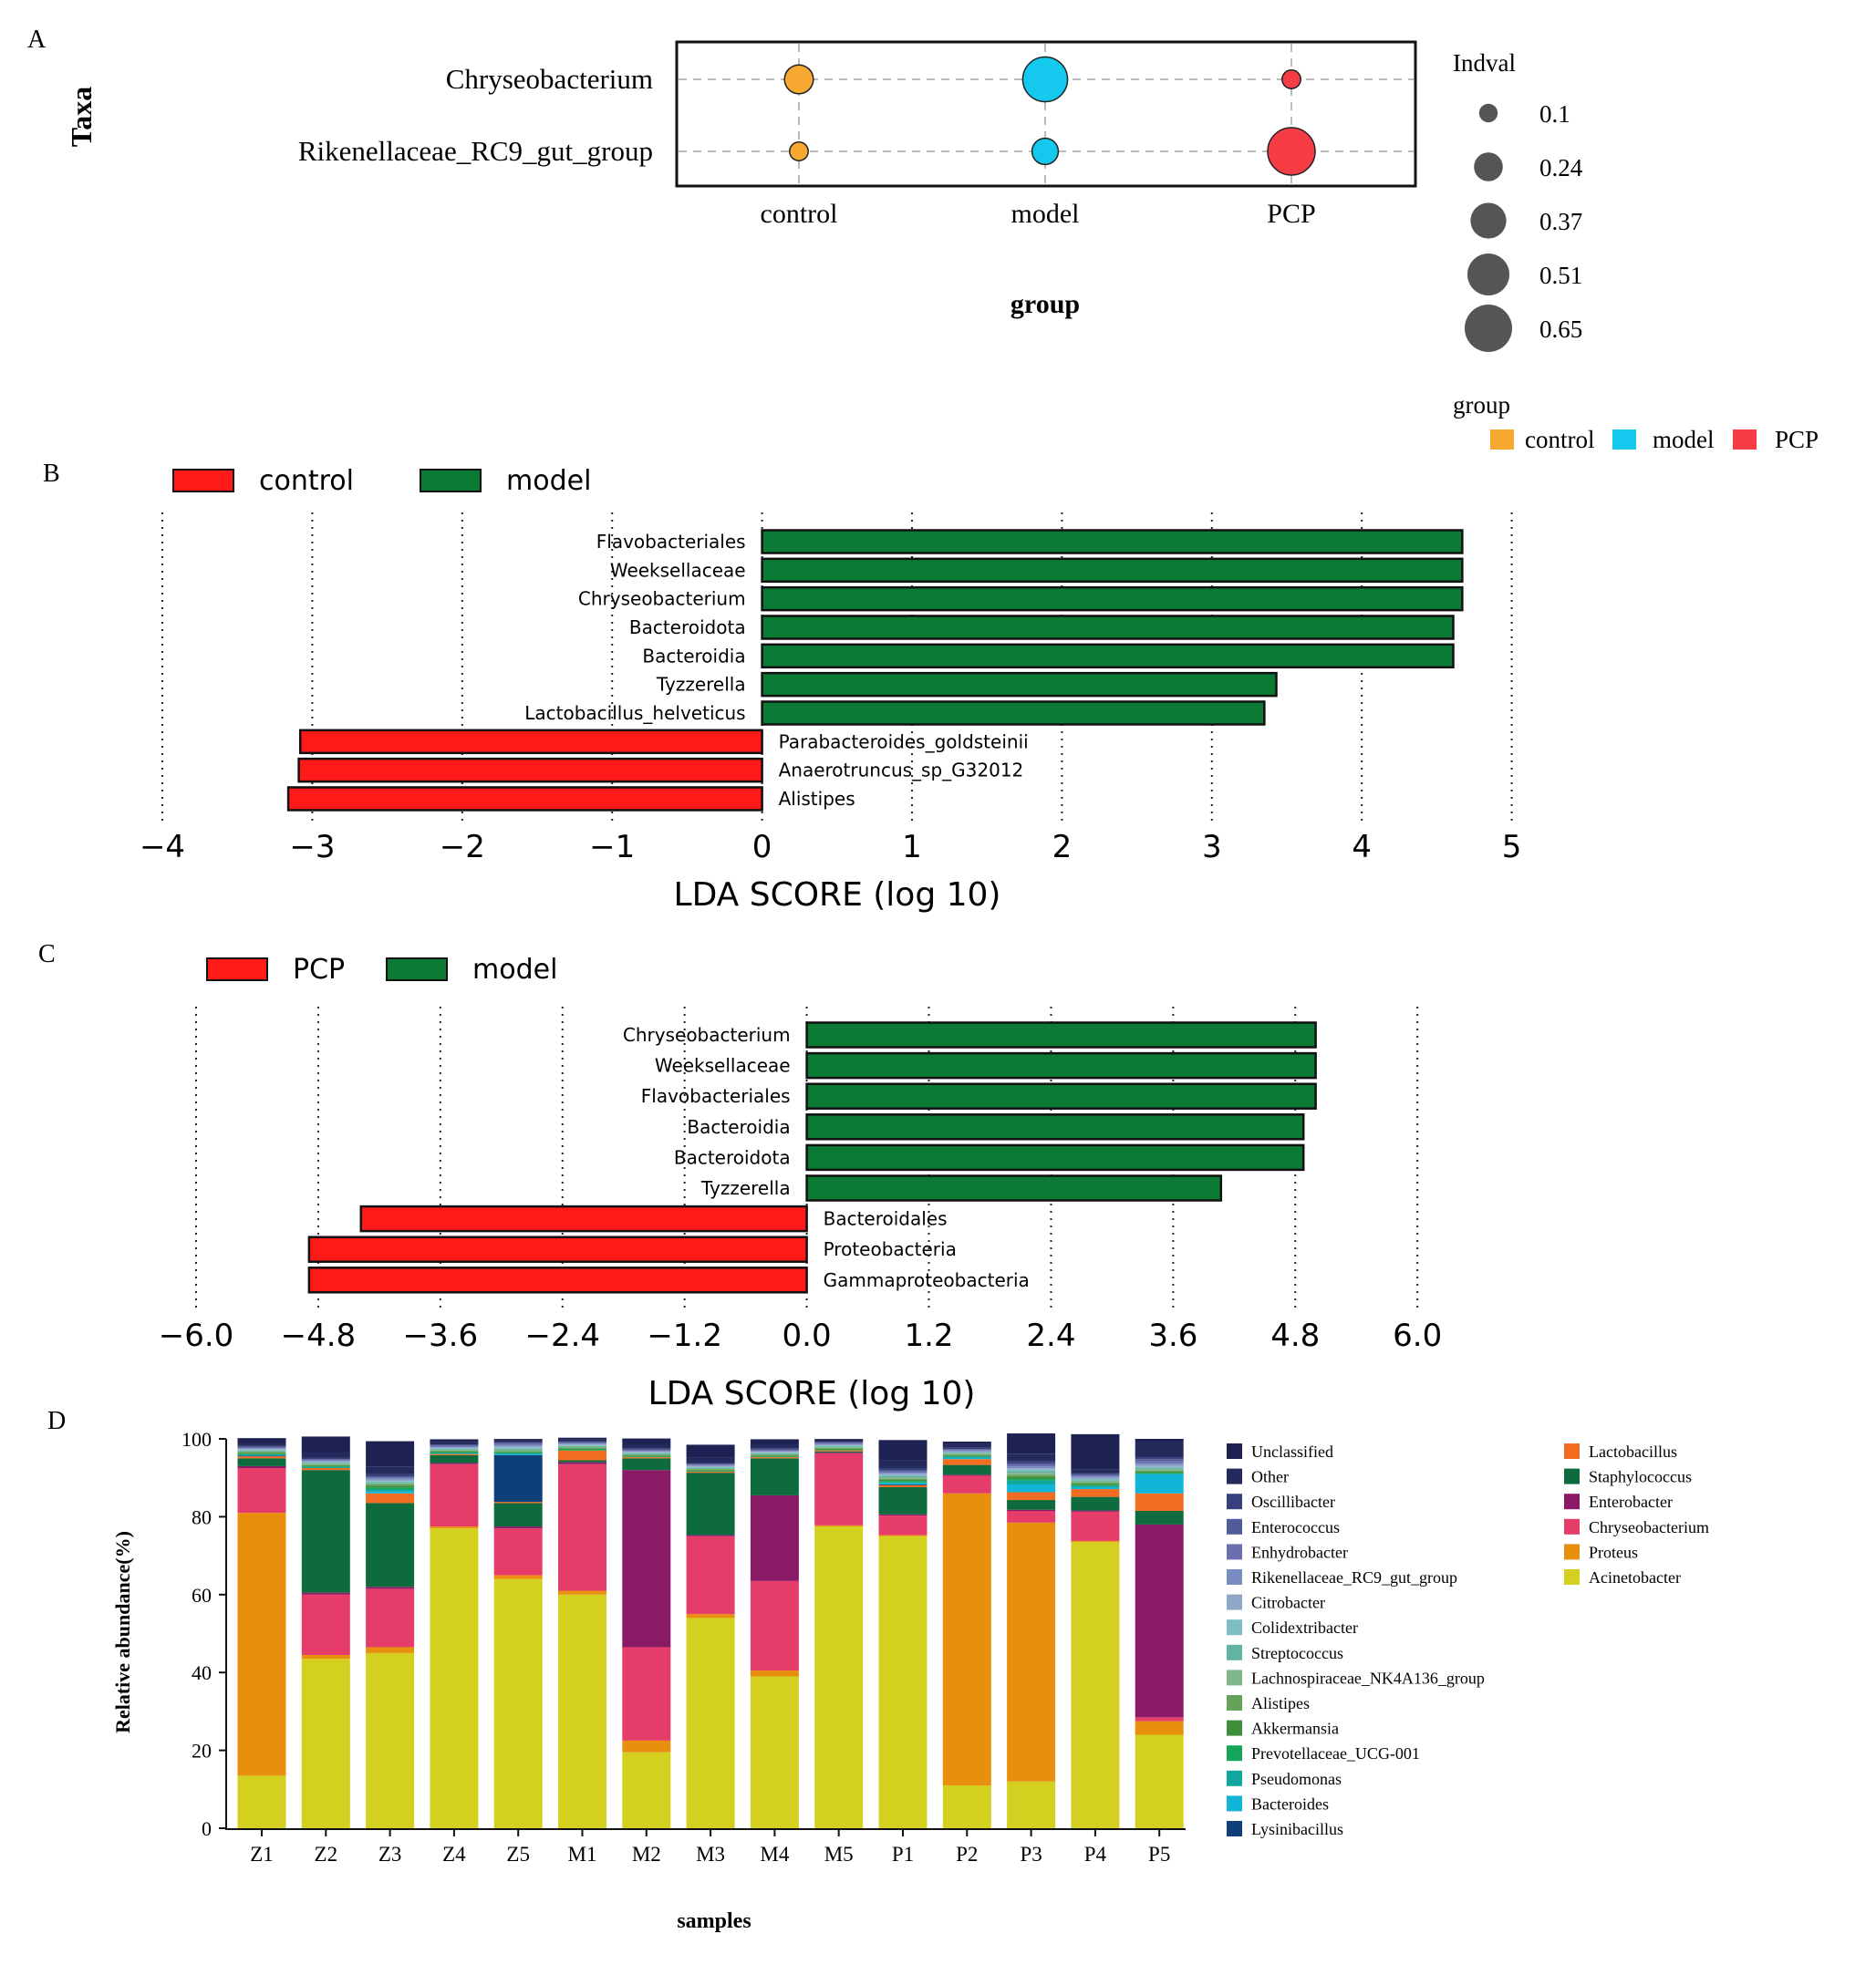 The image size is (1876, 1965). I want to click on bar-p3-chryseobacterium, so click(1031, 1516).